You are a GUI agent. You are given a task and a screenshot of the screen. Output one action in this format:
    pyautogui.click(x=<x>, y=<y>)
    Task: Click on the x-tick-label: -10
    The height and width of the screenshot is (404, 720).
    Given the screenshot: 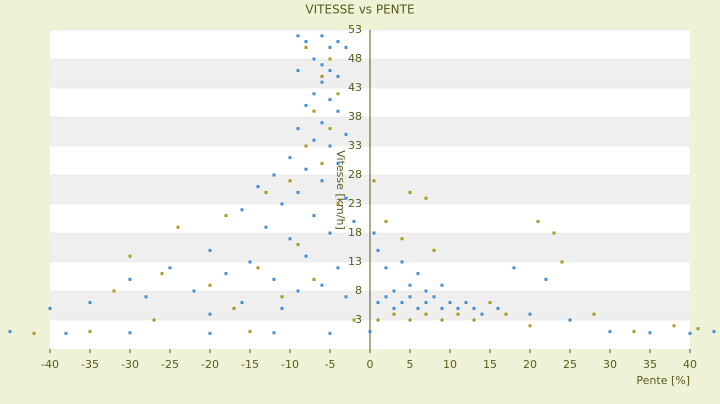 What is the action you would take?
    pyautogui.click(x=290, y=364)
    